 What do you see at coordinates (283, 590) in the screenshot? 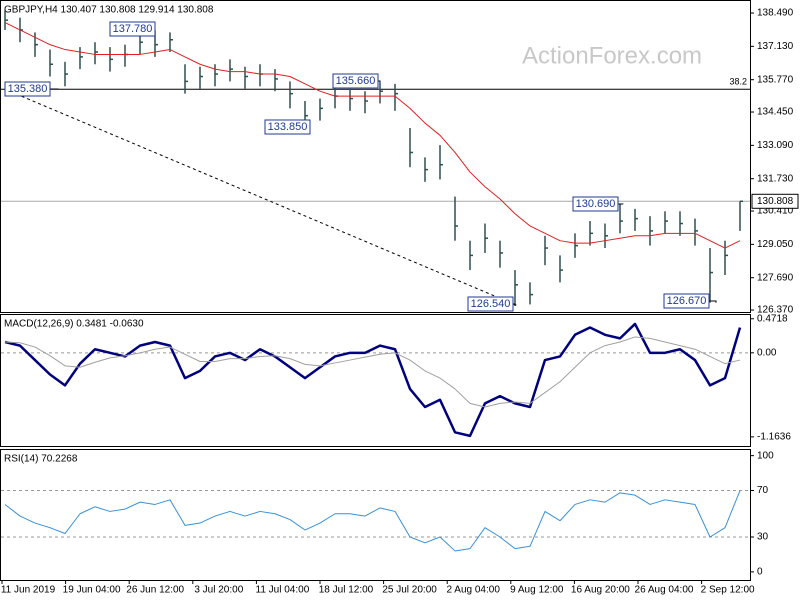
I see `time-label: 11 Jul 04:00` at bounding box center [283, 590].